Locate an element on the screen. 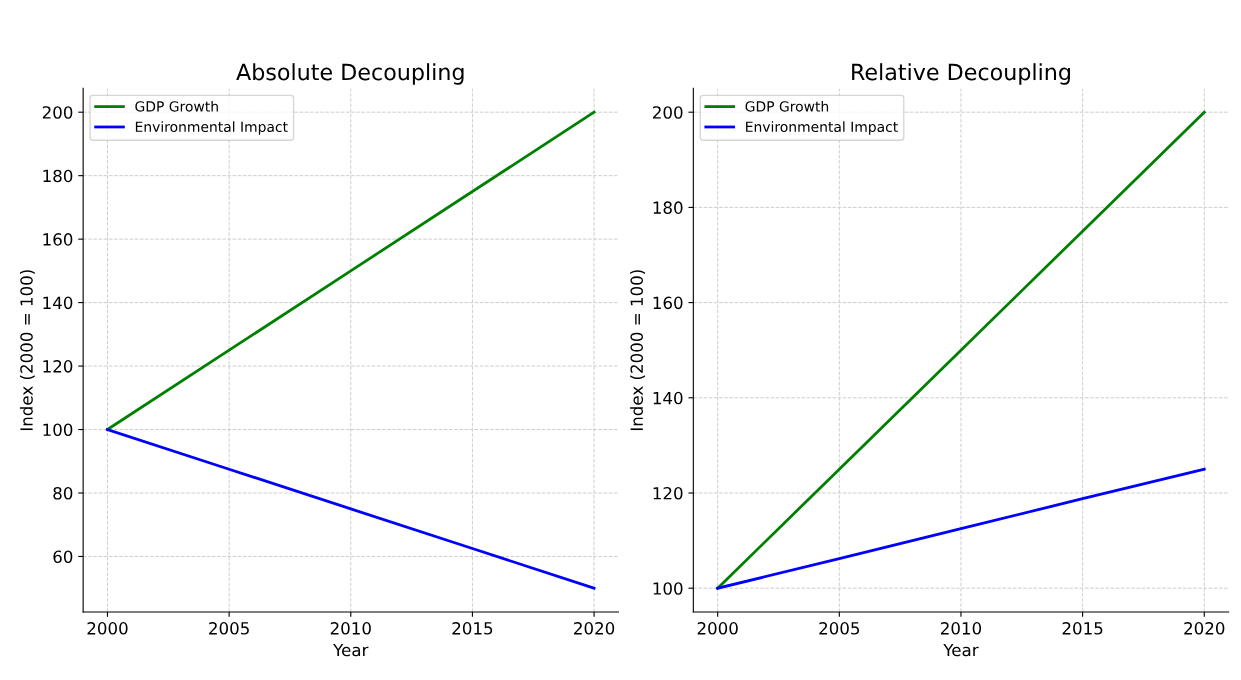 The image size is (1241, 680). y-tick-label: 80 is located at coordinates (63, 493).